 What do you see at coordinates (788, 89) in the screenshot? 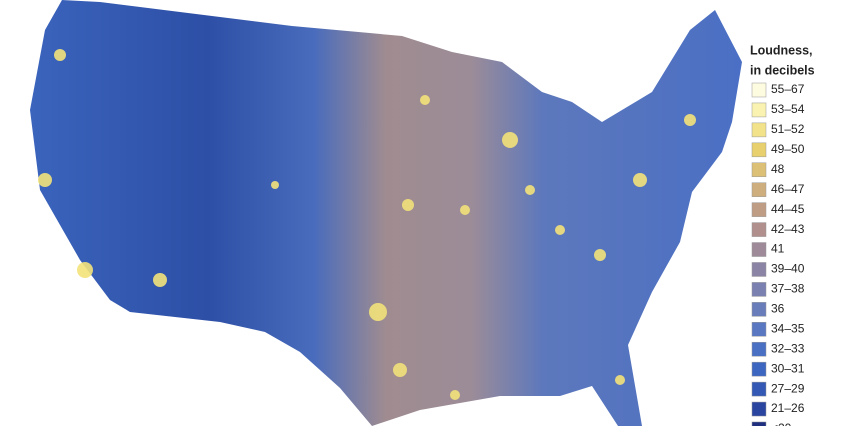
I see `legend-label: 55–67` at bounding box center [788, 89].